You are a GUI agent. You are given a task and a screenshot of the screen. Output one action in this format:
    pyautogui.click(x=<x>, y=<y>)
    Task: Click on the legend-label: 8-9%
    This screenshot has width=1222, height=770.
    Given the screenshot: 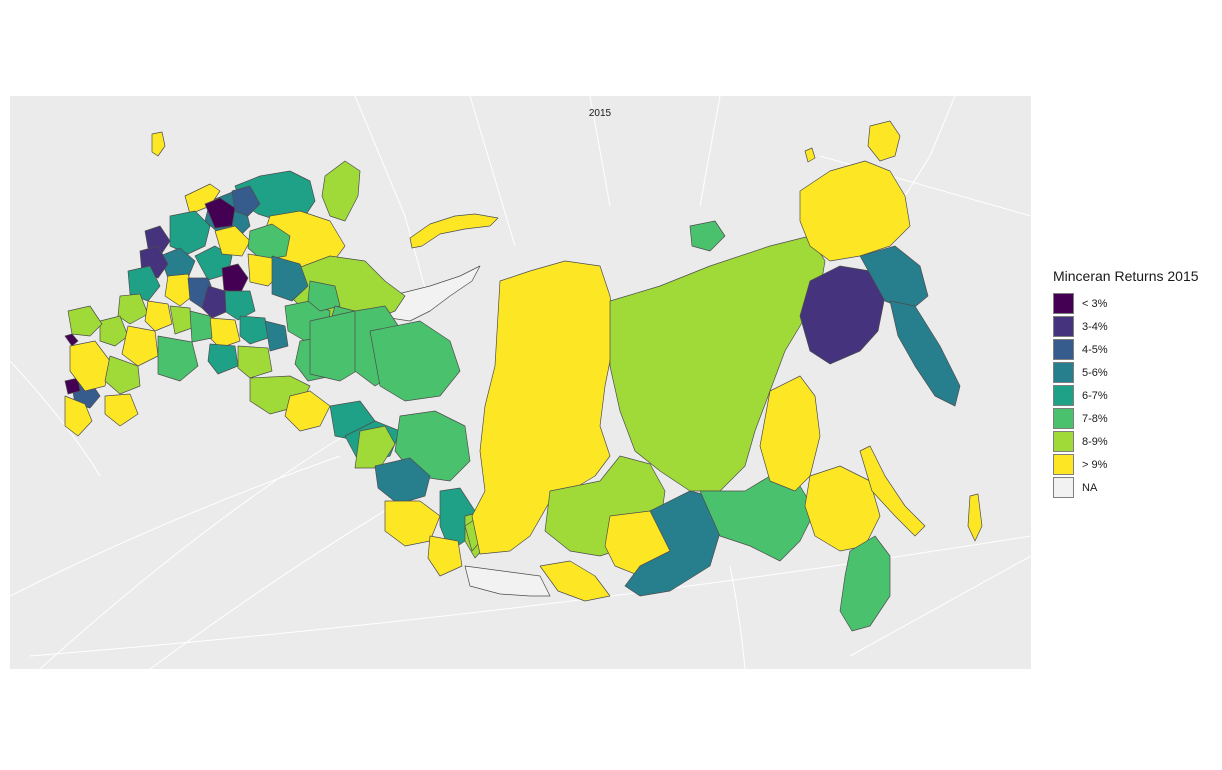 What is the action you would take?
    pyautogui.click(x=1095, y=441)
    